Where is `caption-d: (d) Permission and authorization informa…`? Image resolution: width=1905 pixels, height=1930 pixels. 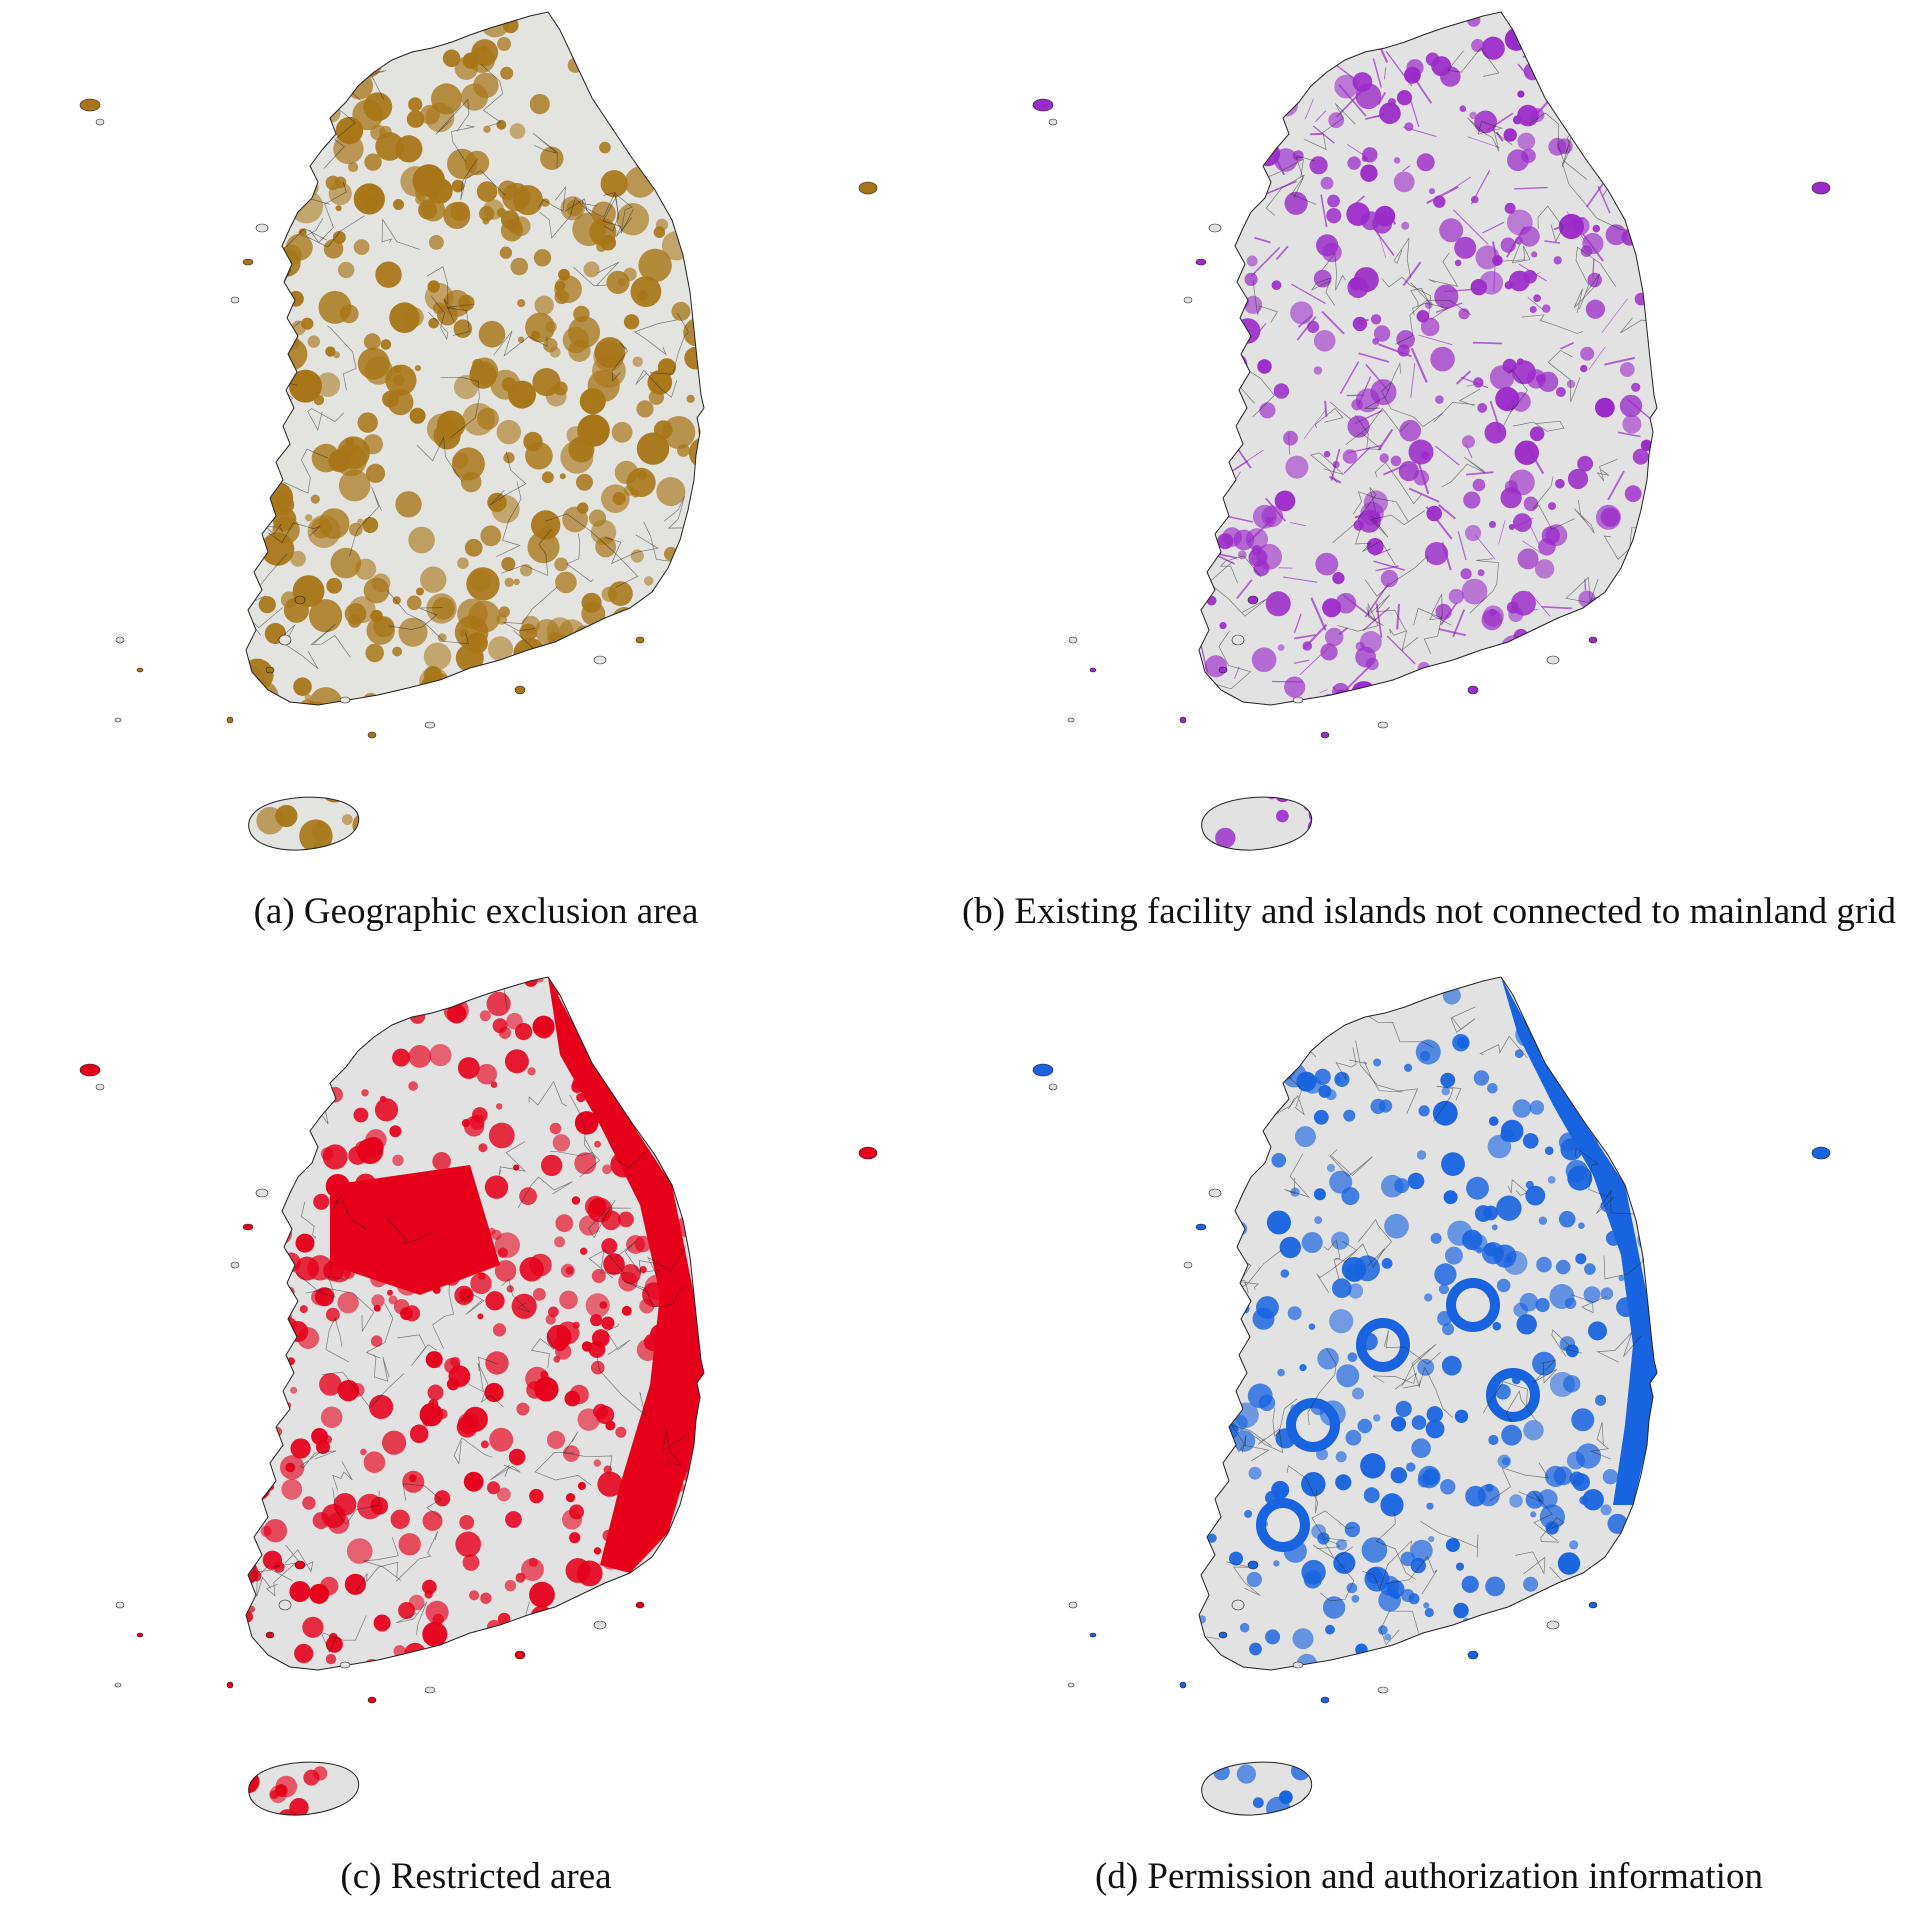 caption-d: (d) Permission and authorization informa… is located at coordinates (1429, 1876).